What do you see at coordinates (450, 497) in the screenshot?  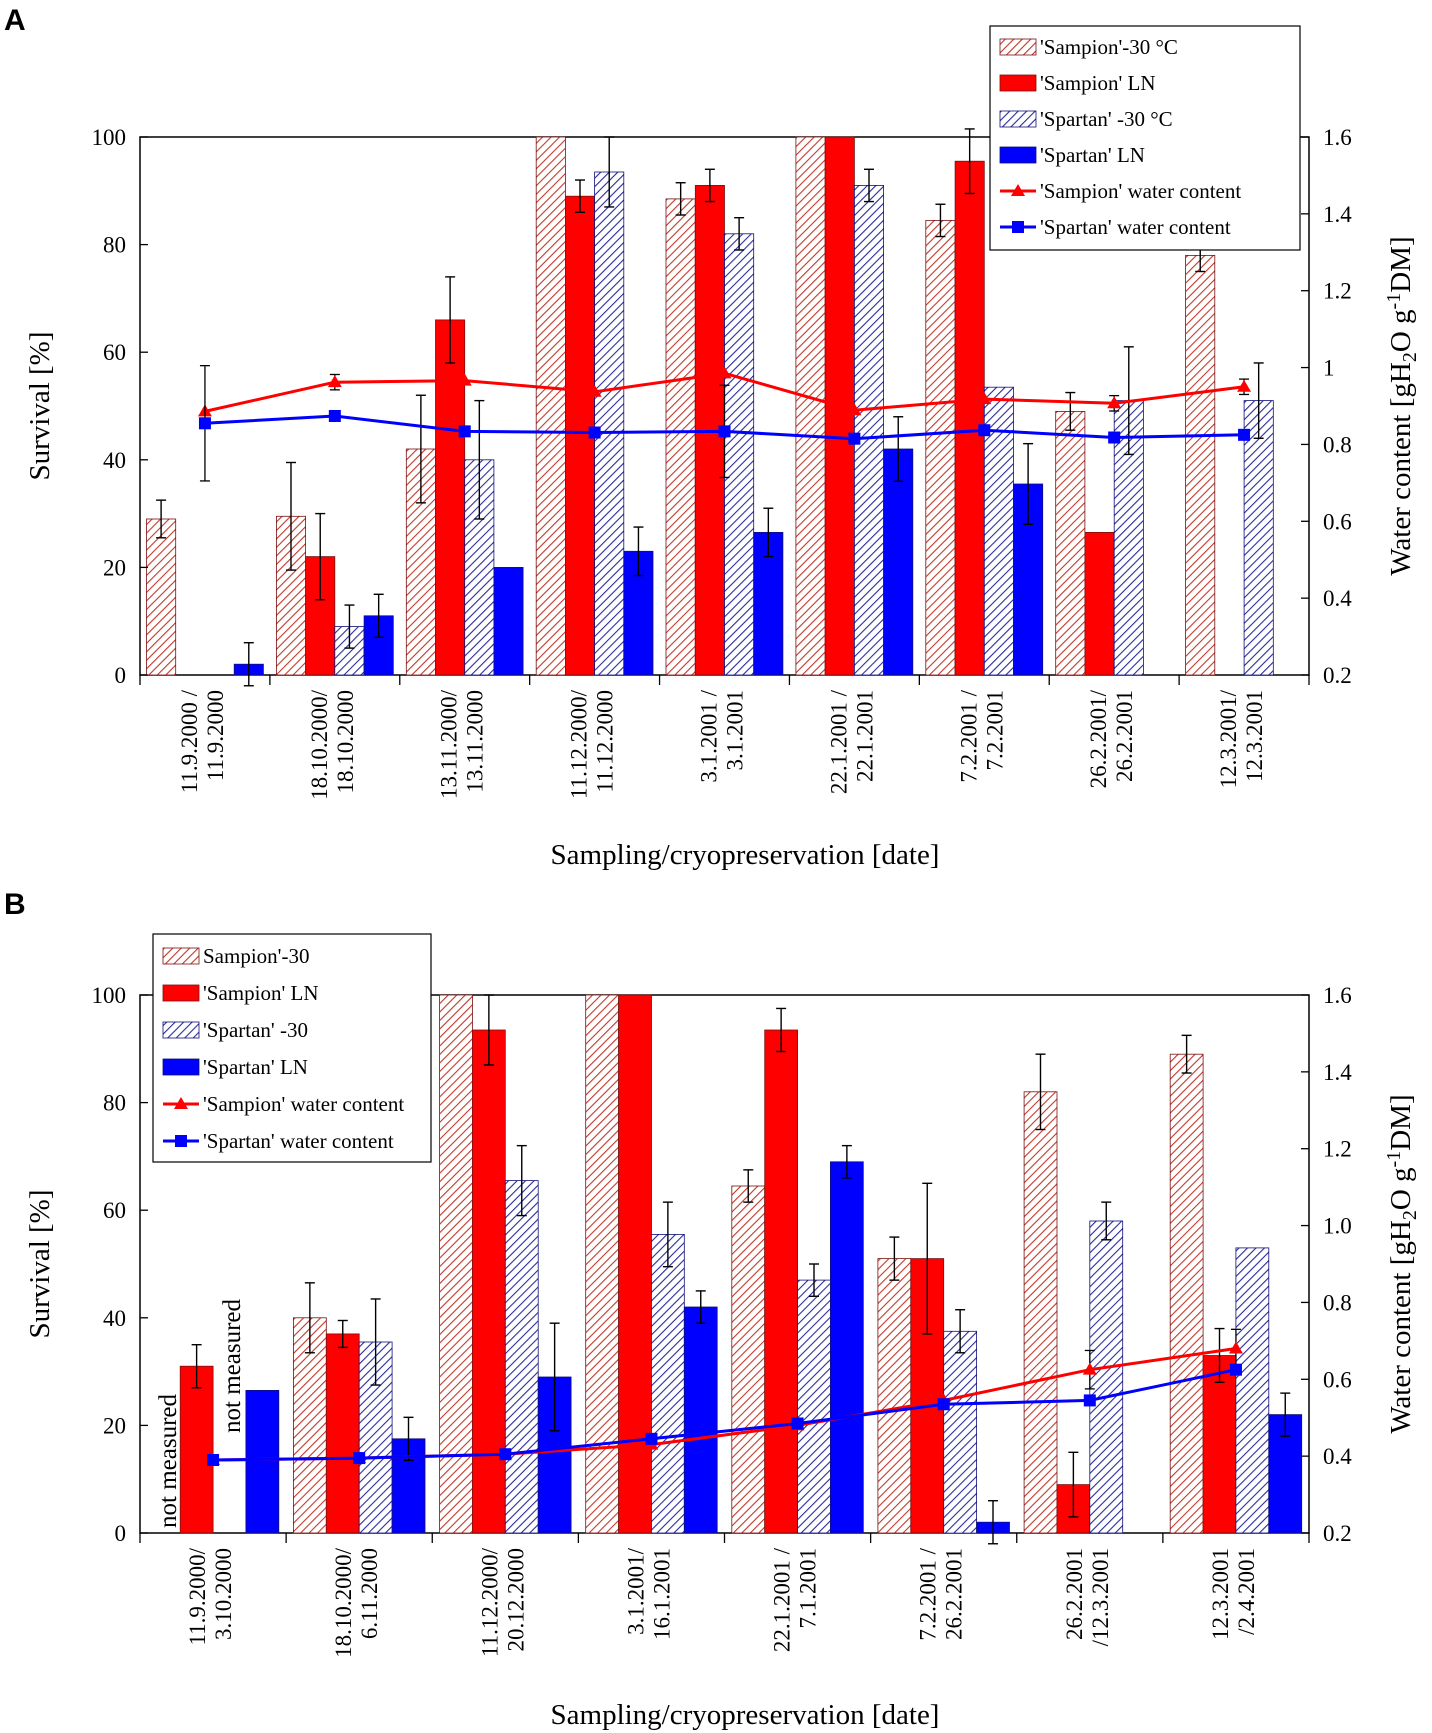 I see `bar-a-s1-c2` at bounding box center [450, 497].